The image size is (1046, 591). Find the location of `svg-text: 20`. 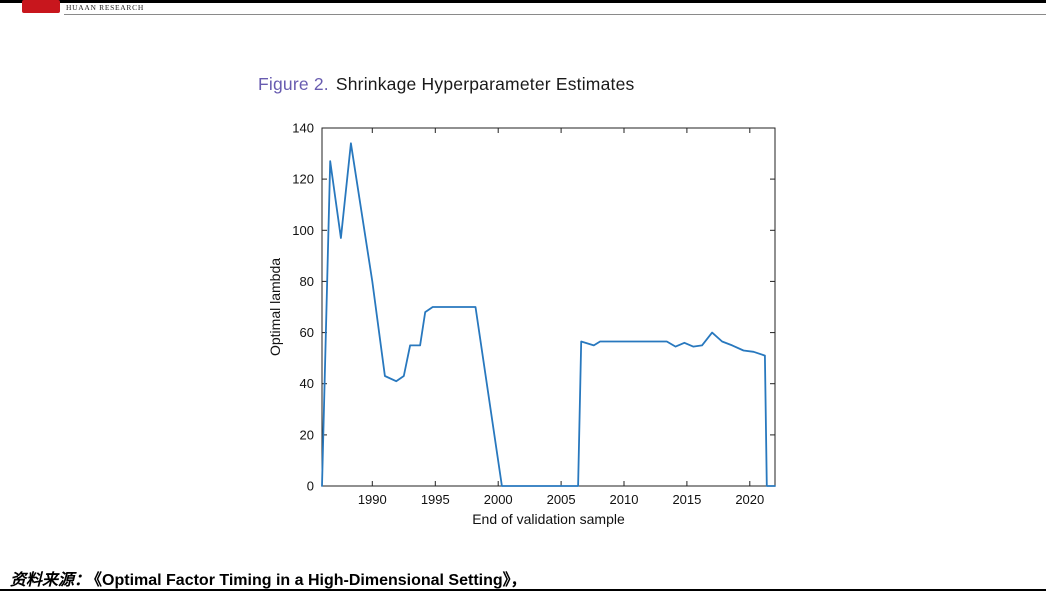

svg-text: 20 is located at coordinates (307, 434).